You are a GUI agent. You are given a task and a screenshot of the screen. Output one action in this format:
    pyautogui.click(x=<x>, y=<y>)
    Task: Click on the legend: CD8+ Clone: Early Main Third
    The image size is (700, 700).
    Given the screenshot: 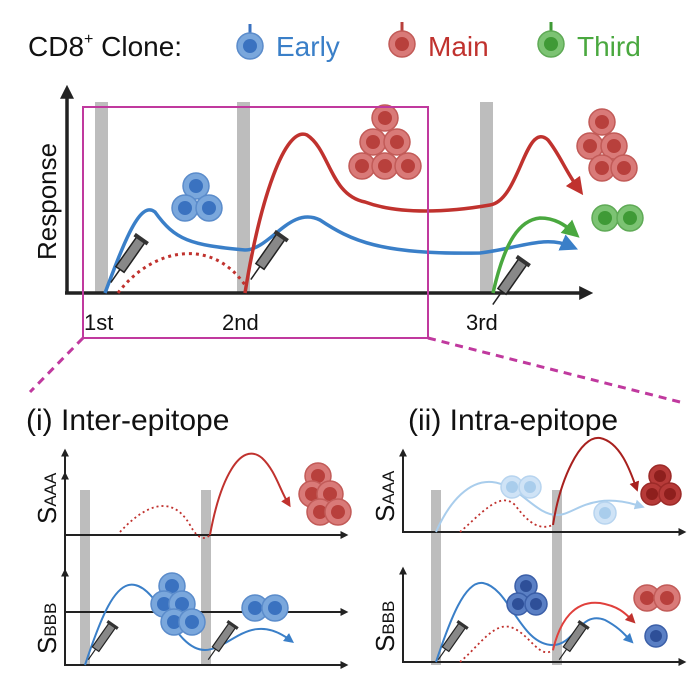 What is the action you would take?
    pyautogui.click(x=334, y=42)
    